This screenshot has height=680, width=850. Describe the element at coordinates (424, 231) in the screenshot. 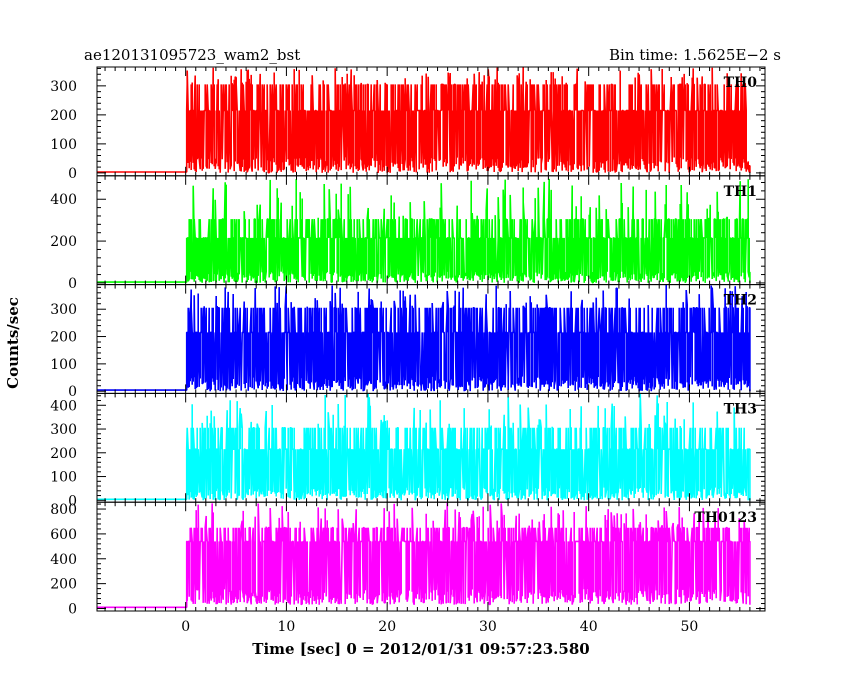

I see `series-line-th1` at that location.